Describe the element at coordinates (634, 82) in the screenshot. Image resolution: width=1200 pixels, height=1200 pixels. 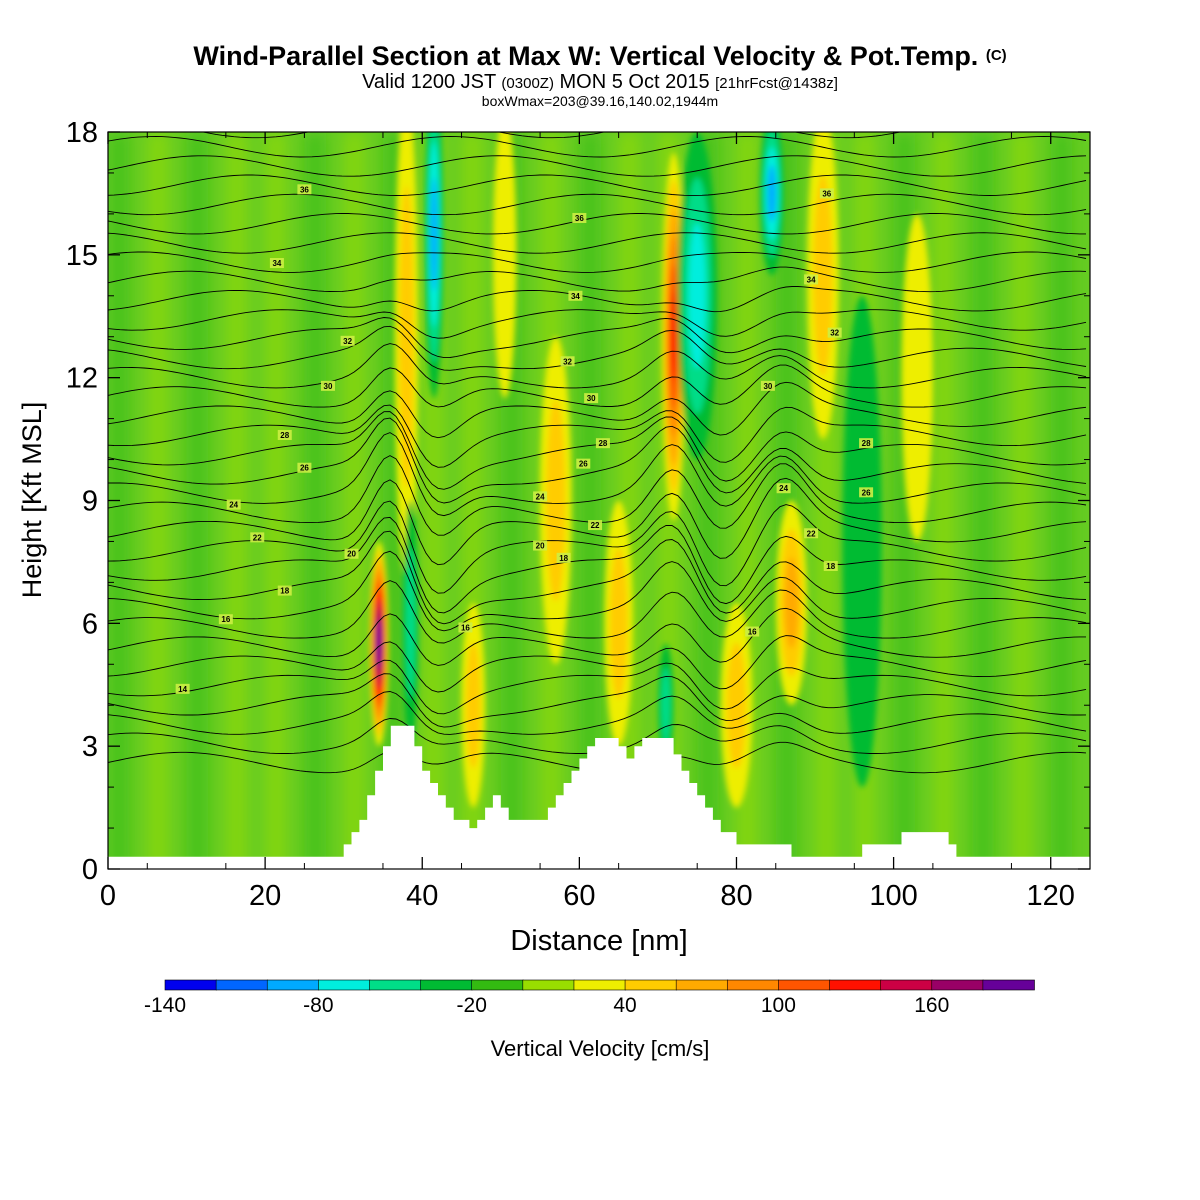
I see `valid-date: MON 5 Oct 2015` at that location.